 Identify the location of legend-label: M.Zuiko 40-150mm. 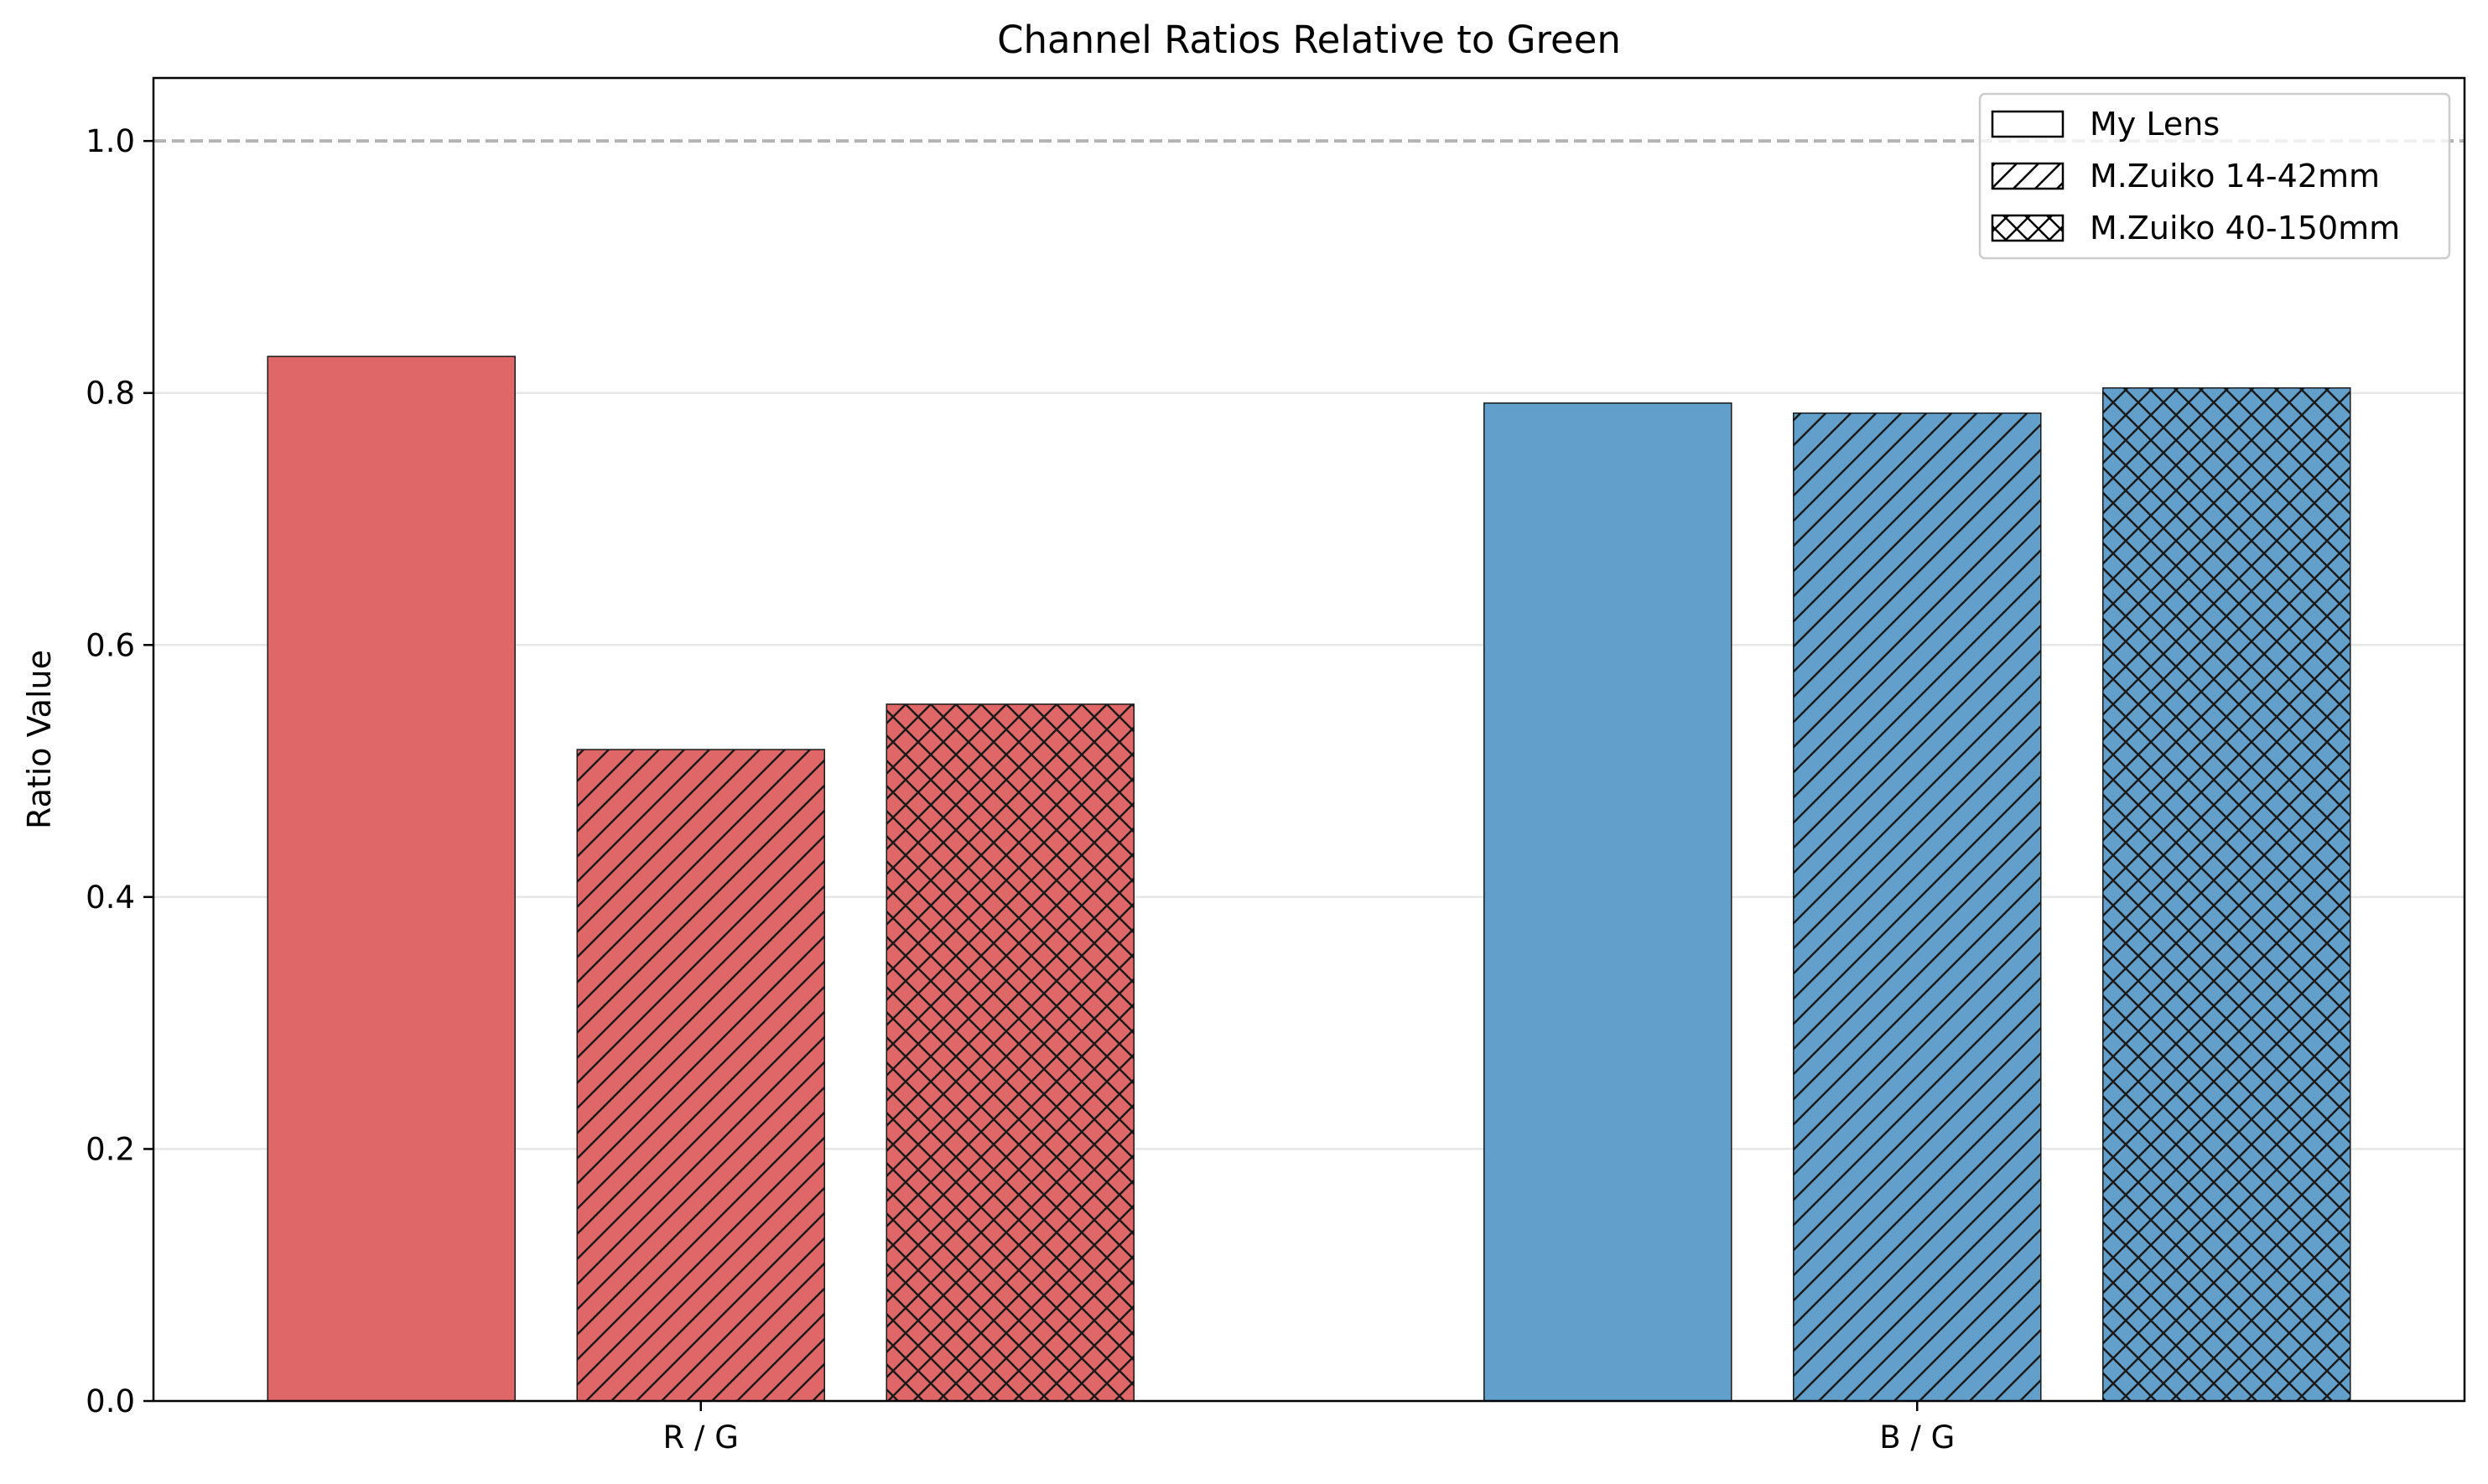
(2245, 228).